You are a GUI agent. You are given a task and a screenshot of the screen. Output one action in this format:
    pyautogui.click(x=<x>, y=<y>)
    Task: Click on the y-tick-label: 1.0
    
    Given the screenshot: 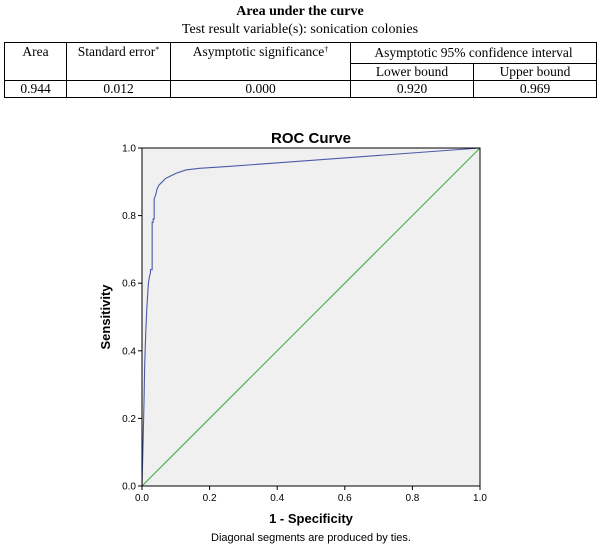 What is the action you would take?
    pyautogui.click(x=129, y=149)
    